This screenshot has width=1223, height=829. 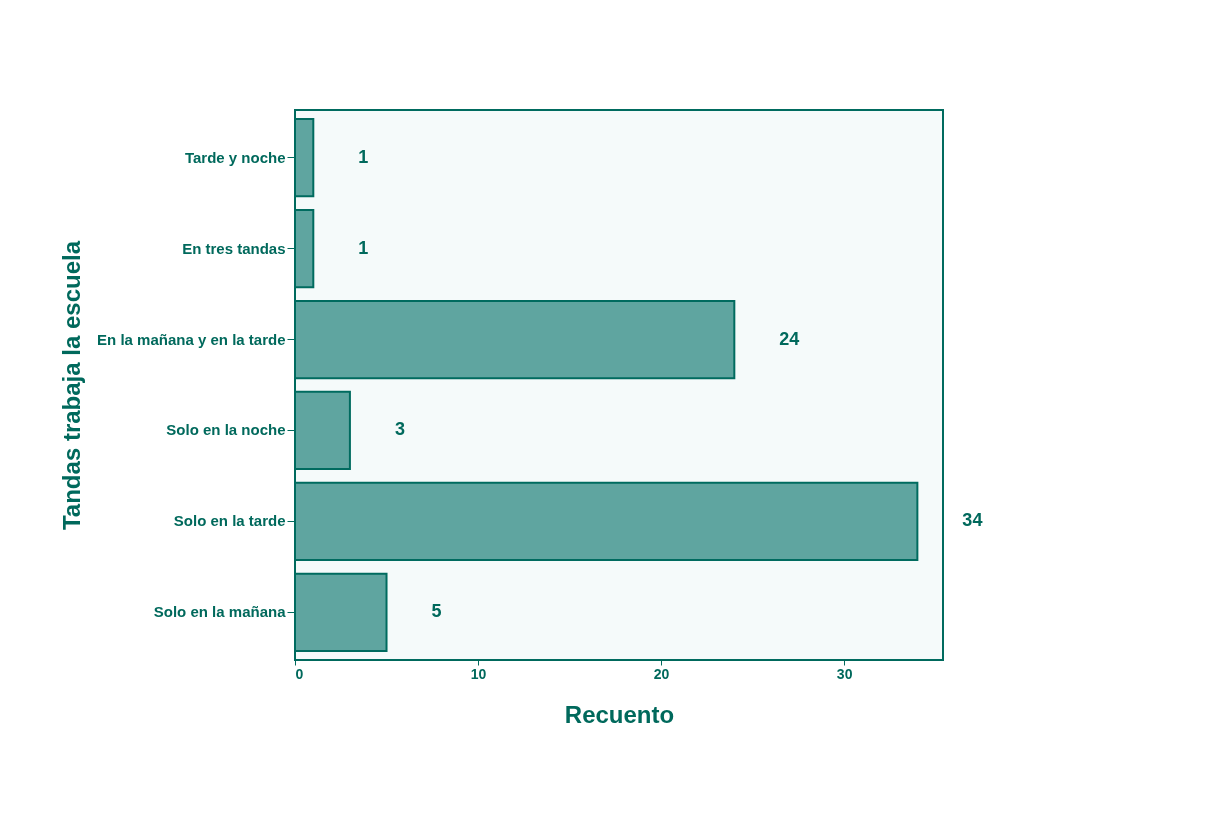 I want to click on y-axis-title: Tandas trabaja la escuela, so click(x=72, y=385).